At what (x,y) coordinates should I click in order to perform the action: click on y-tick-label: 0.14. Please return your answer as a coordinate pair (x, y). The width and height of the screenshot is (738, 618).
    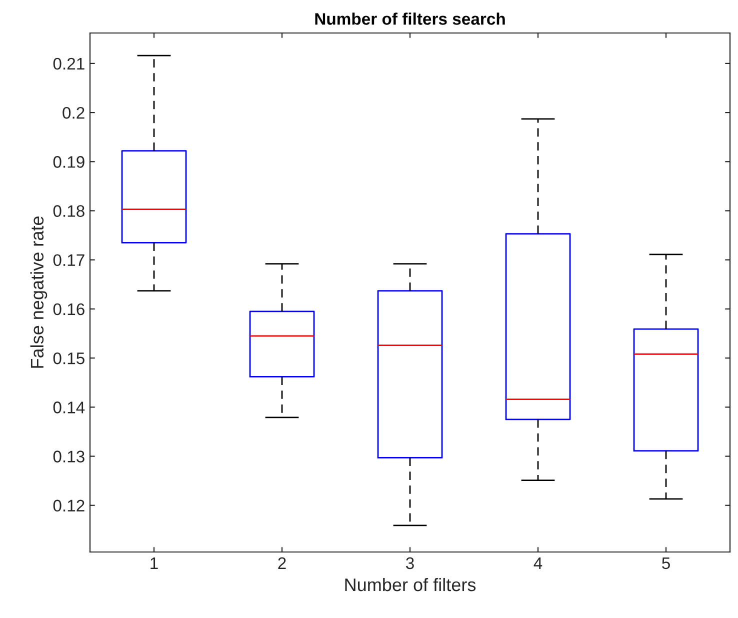
    Looking at the image, I should click on (69, 408).